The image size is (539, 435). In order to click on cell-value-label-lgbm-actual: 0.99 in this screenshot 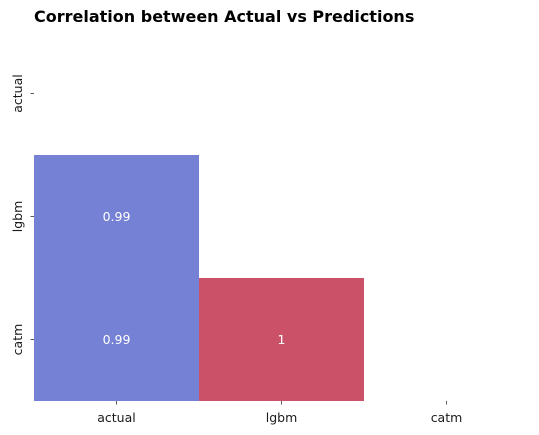, I will do `click(117, 216)`.